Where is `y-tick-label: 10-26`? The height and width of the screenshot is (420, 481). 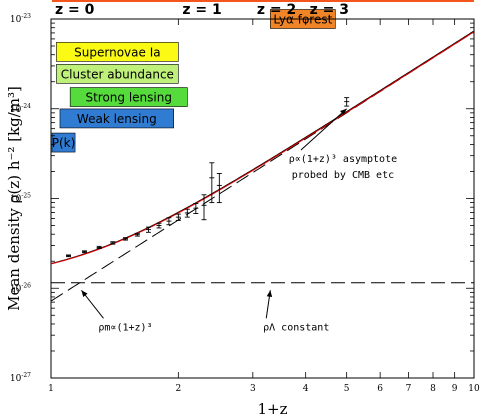
y-tick-label: 10-26 is located at coordinates (20, 288).